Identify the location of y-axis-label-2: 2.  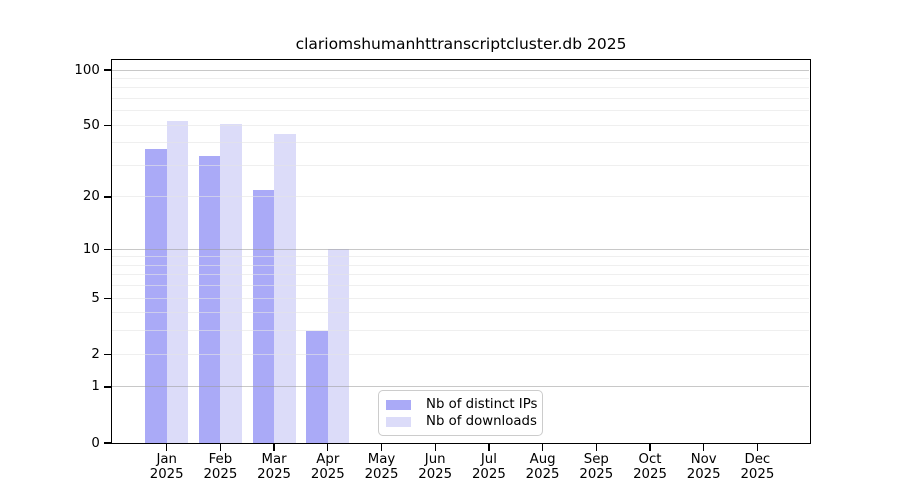
(95, 354).